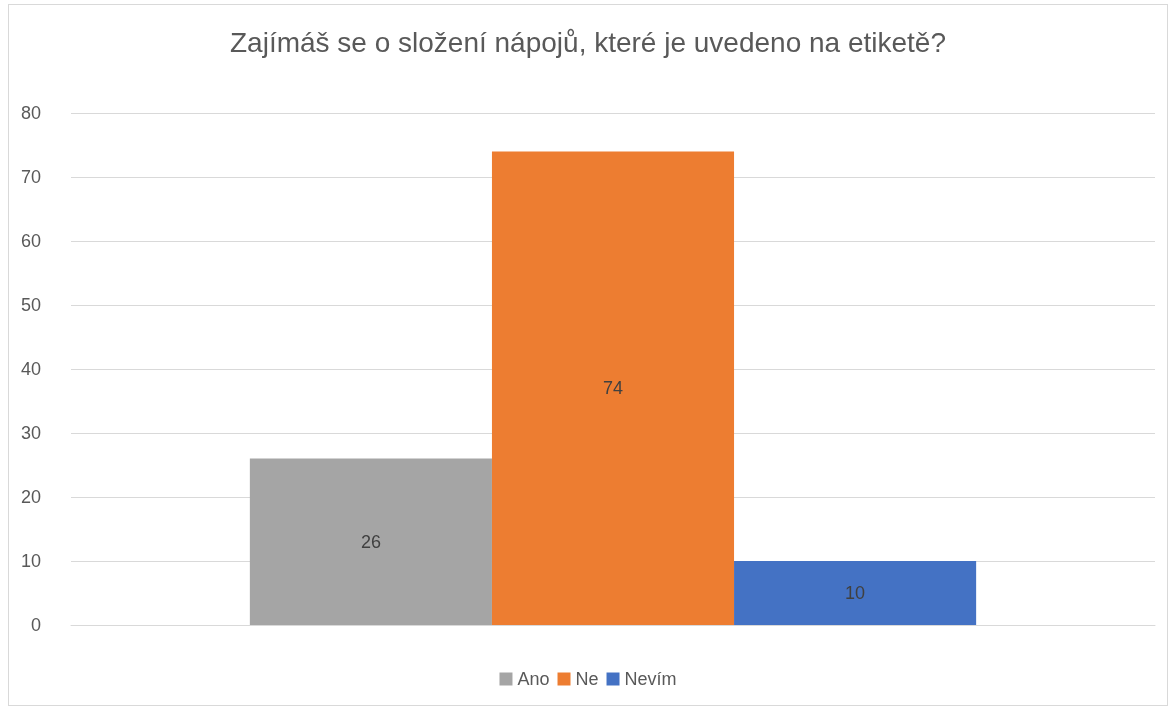 The image size is (1171, 711). What do you see at coordinates (30, 561) in the screenshot?
I see `y-tick-label: 10` at bounding box center [30, 561].